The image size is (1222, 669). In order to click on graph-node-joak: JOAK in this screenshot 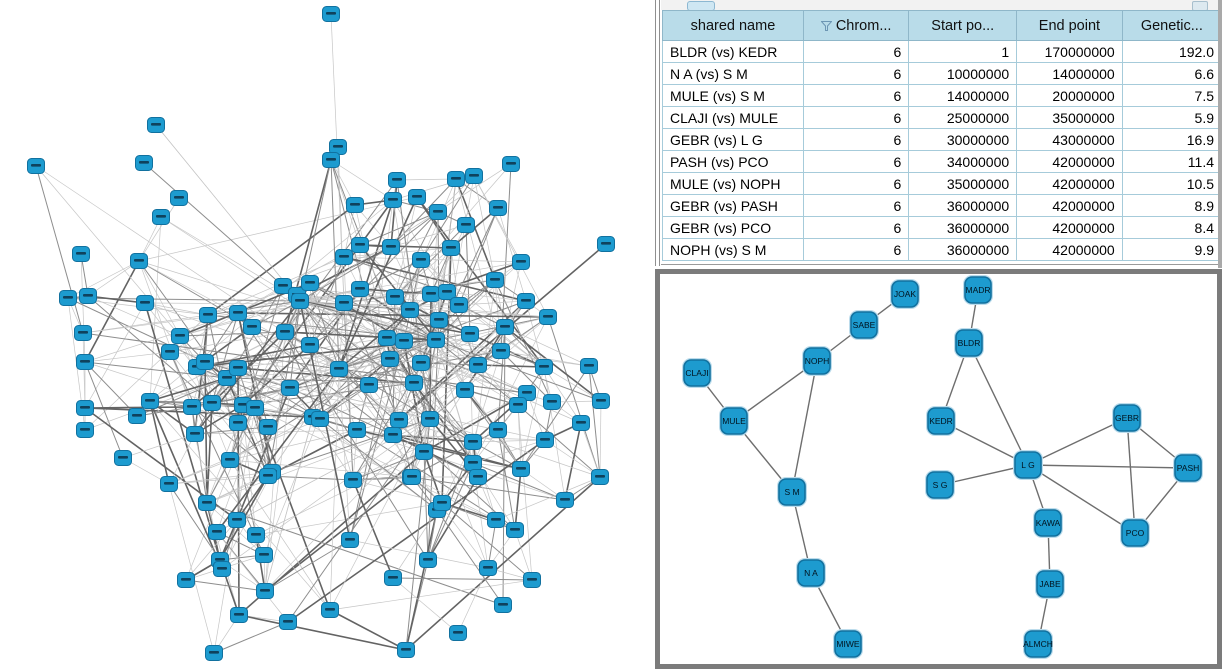, I will do `click(905, 294)`.